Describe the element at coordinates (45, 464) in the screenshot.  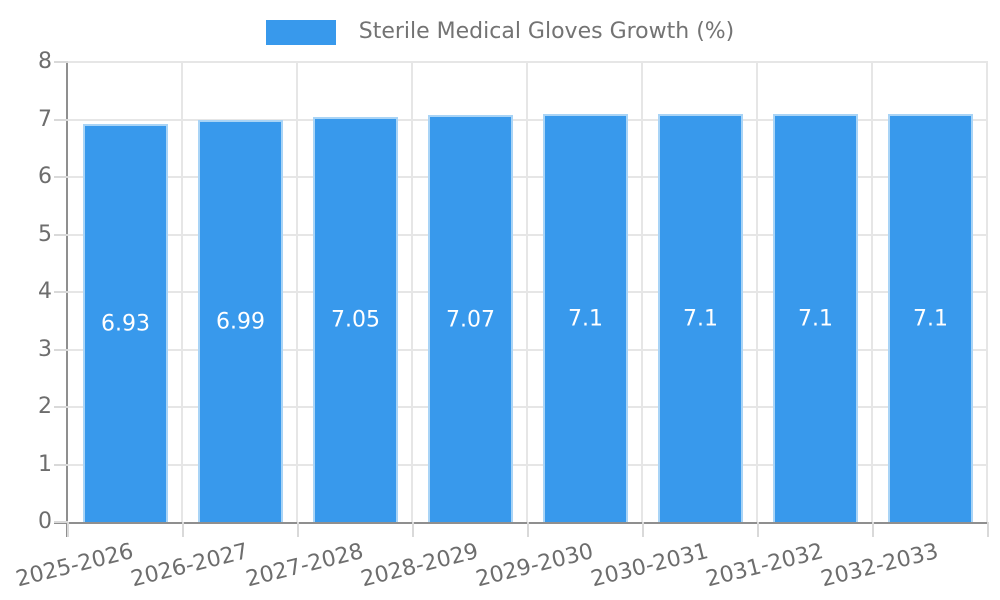
I see `y-tick-label: 1` at that location.